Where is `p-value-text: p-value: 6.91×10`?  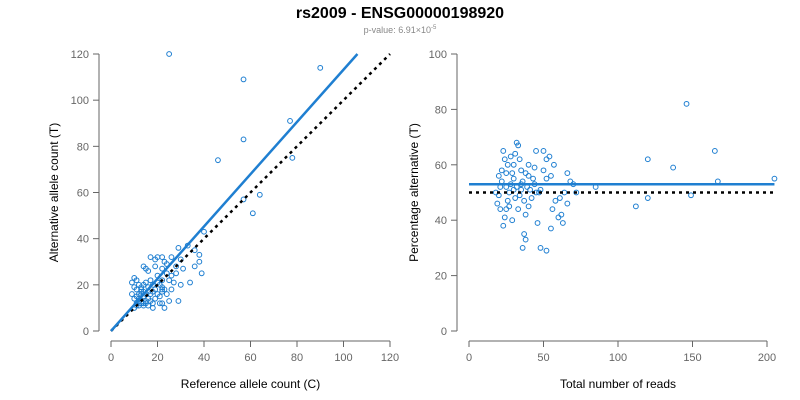 p-value-text: p-value: 6.91×10 is located at coordinates (397, 30).